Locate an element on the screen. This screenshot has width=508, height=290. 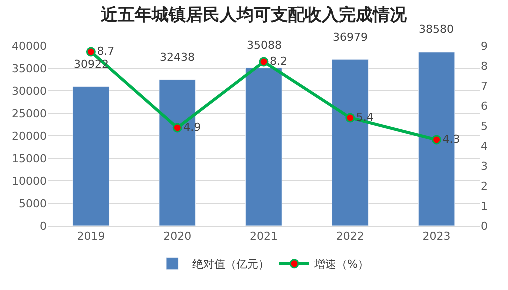
y-tick-label: 15000 is located at coordinates (29, 159).